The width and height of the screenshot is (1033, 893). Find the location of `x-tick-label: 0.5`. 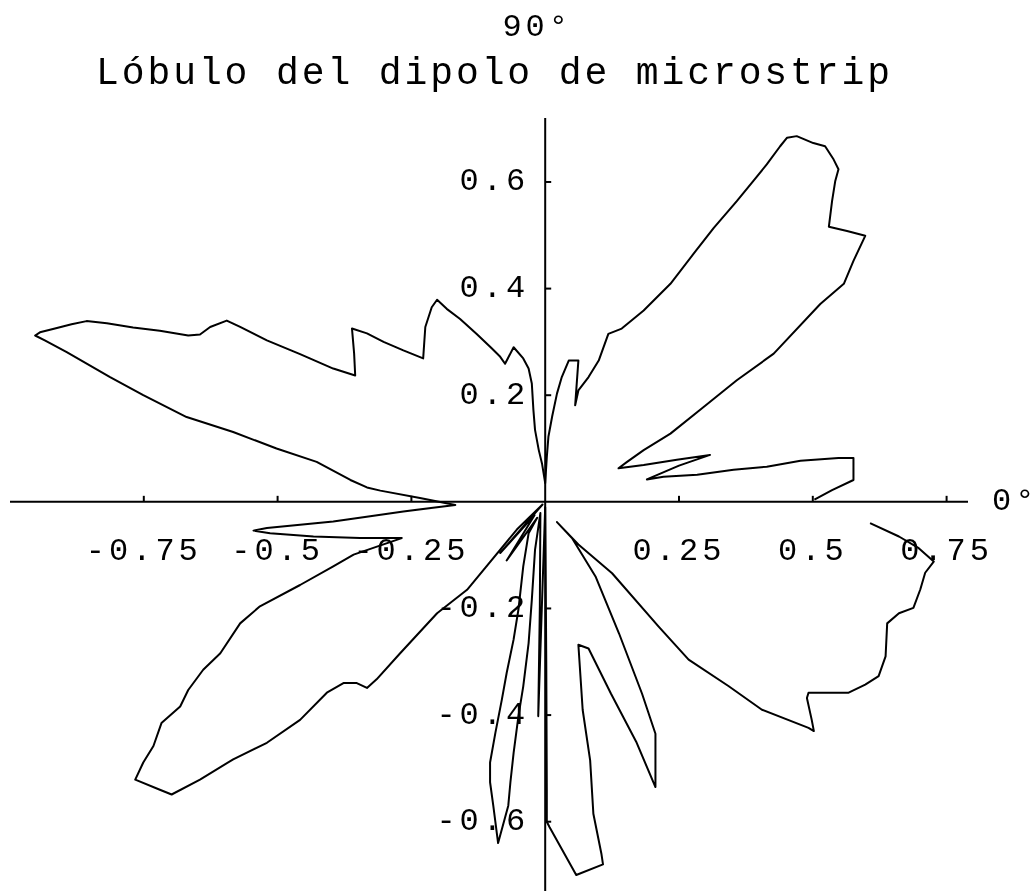

x-tick-label: 0.5 is located at coordinates (812, 552).